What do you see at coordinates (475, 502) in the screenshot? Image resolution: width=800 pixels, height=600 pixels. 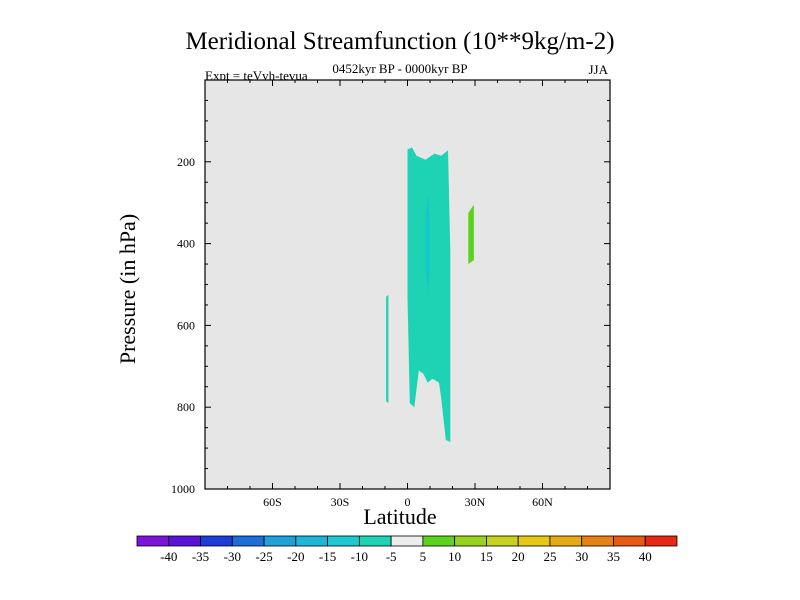 I see `x-tick-label: 30N` at bounding box center [475, 502].